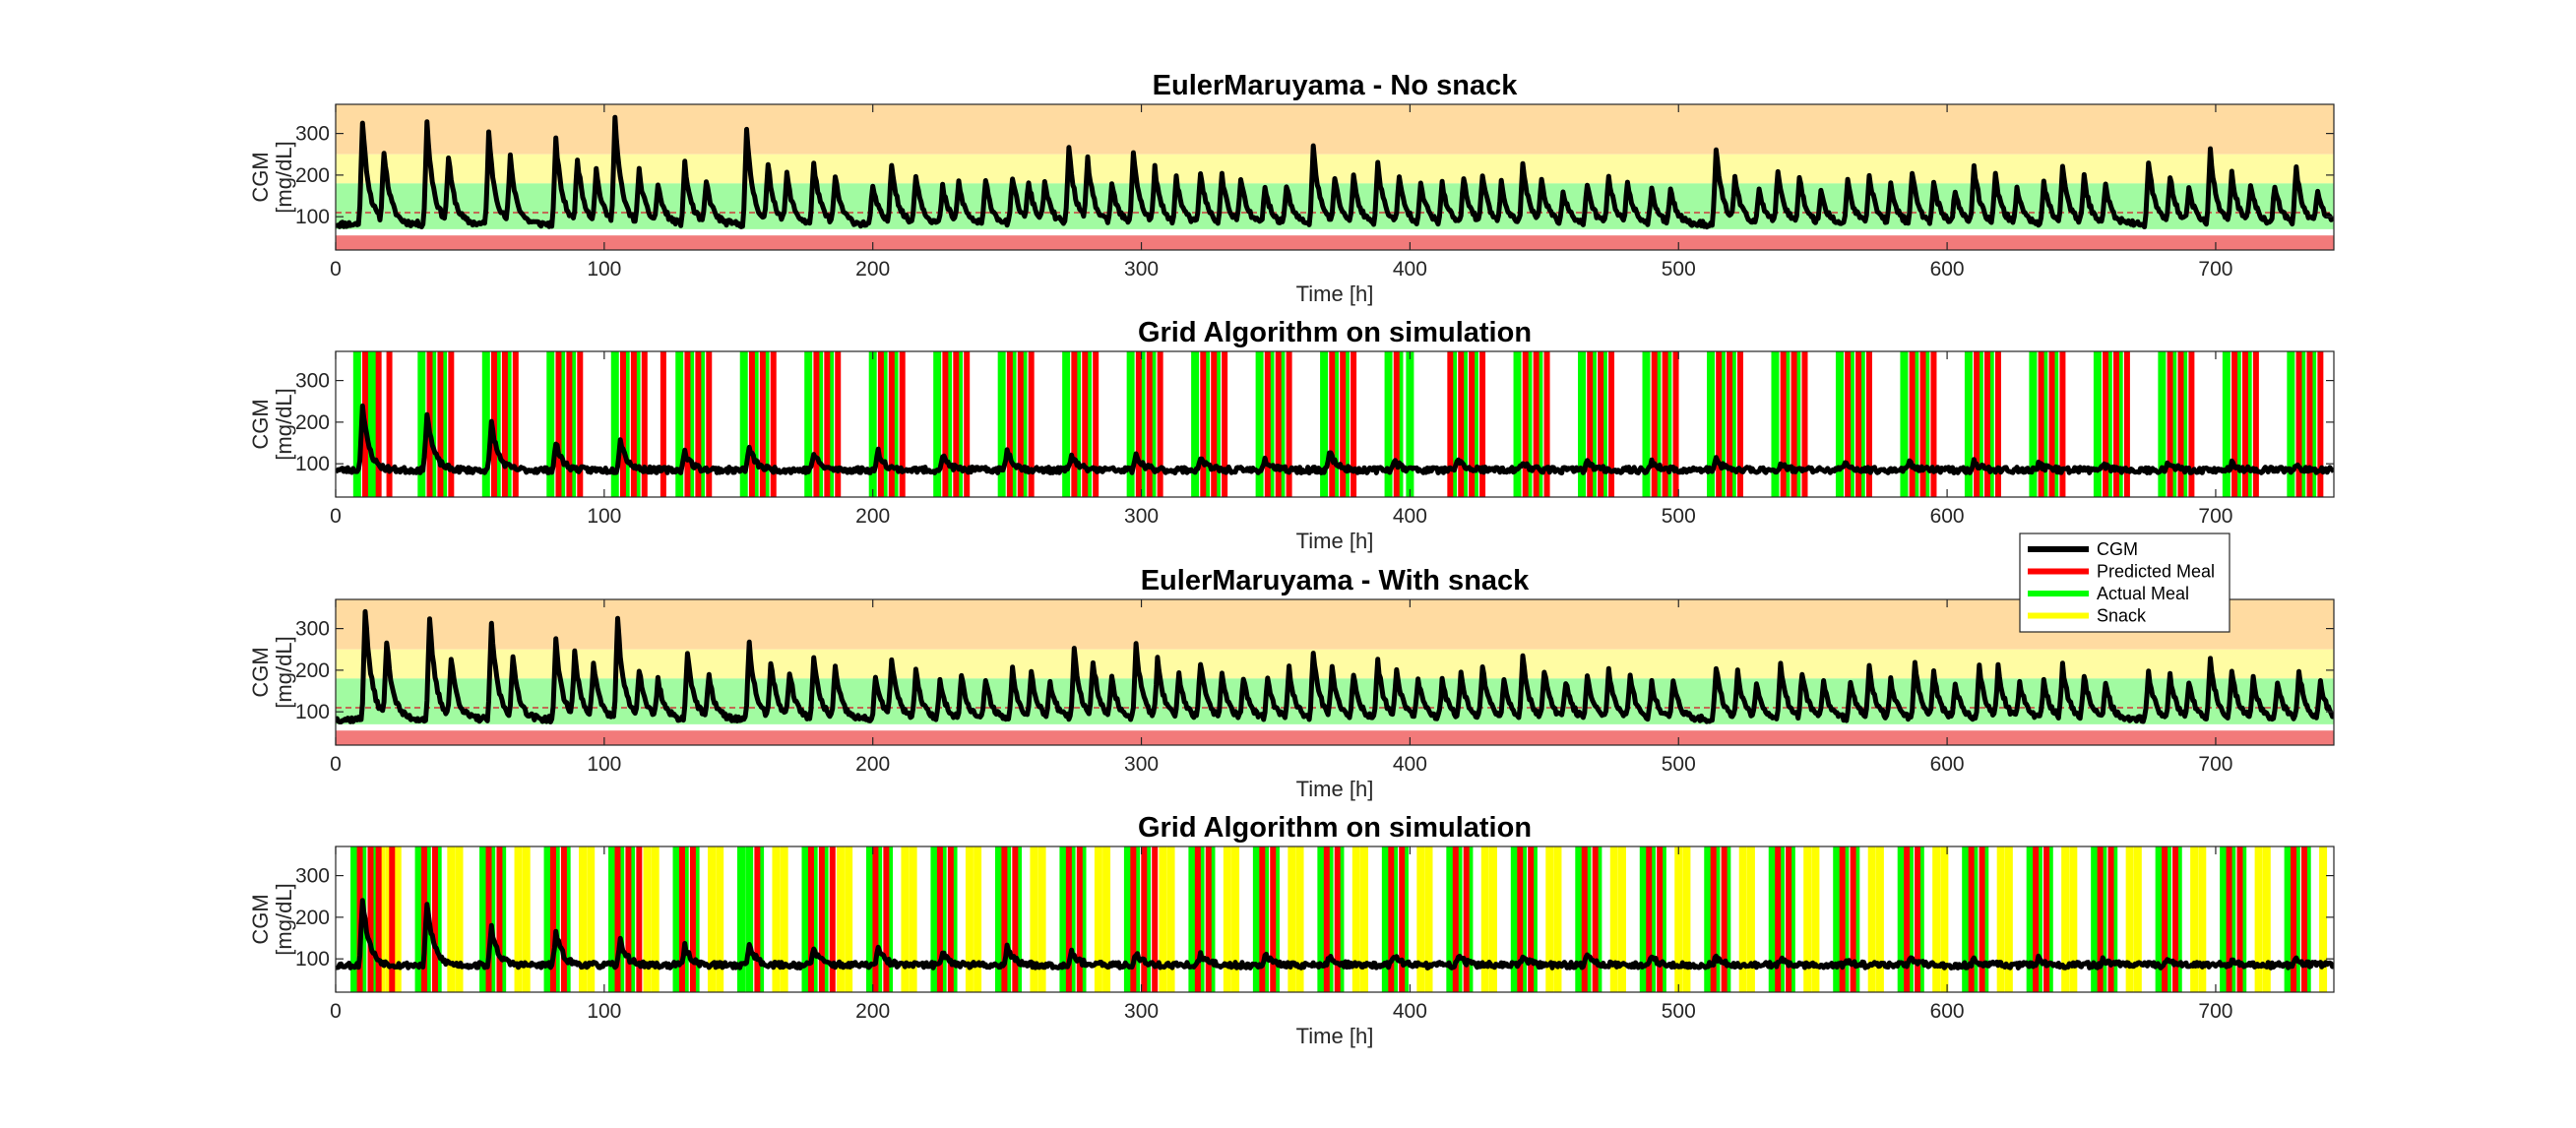  Describe the element at coordinates (604, 1011) in the screenshot. I see `x-tick-label: 100` at that location.